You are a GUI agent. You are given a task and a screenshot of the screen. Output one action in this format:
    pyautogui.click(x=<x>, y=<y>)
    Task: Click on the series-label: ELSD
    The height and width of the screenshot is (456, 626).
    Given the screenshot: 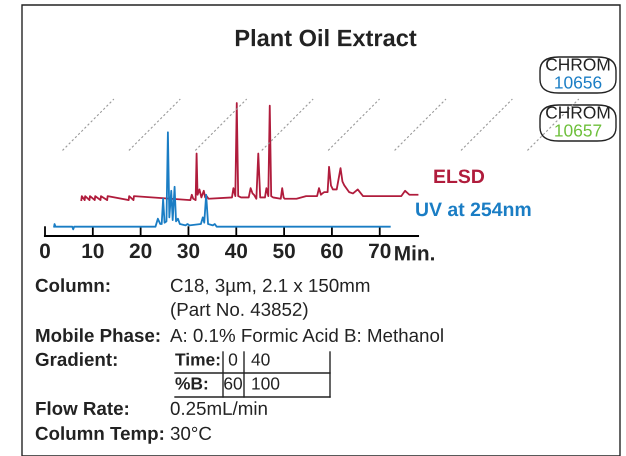 What is the action you would take?
    pyautogui.click(x=459, y=176)
    